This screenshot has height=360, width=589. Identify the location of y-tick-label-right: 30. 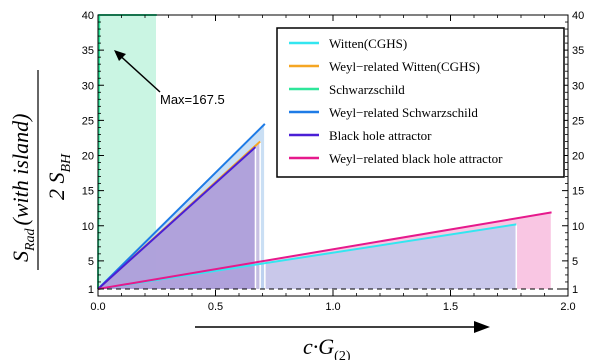
(578, 86).